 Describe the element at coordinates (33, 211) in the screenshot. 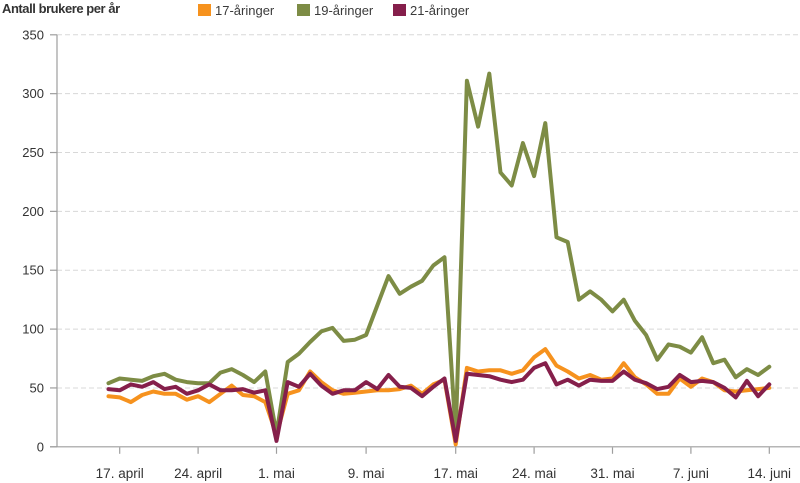

I see `y-axis-label-200: 200` at that location.